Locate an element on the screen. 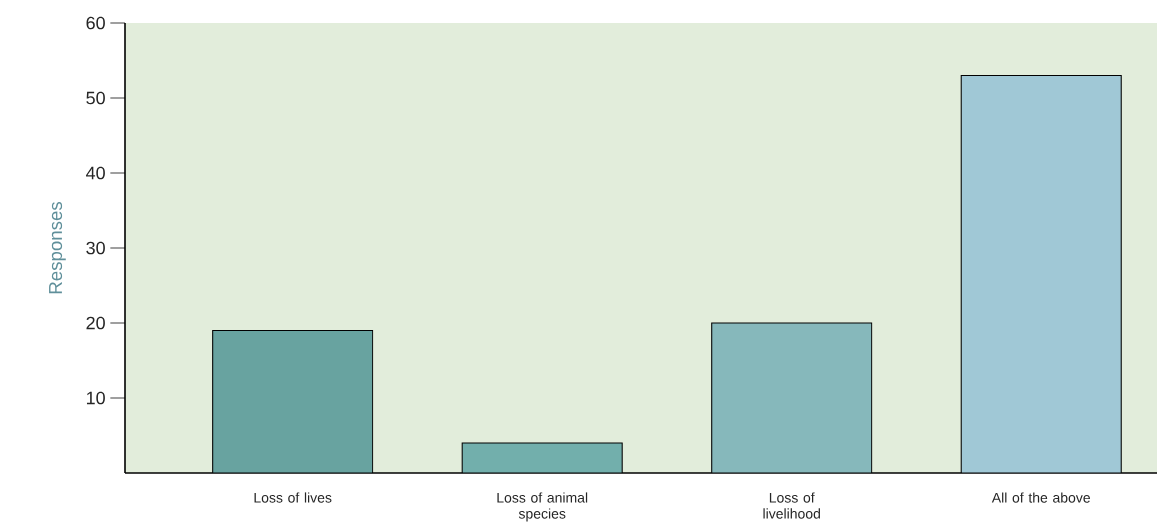  x-tick-label: Loss of lives is located at coordinates (293, 497).